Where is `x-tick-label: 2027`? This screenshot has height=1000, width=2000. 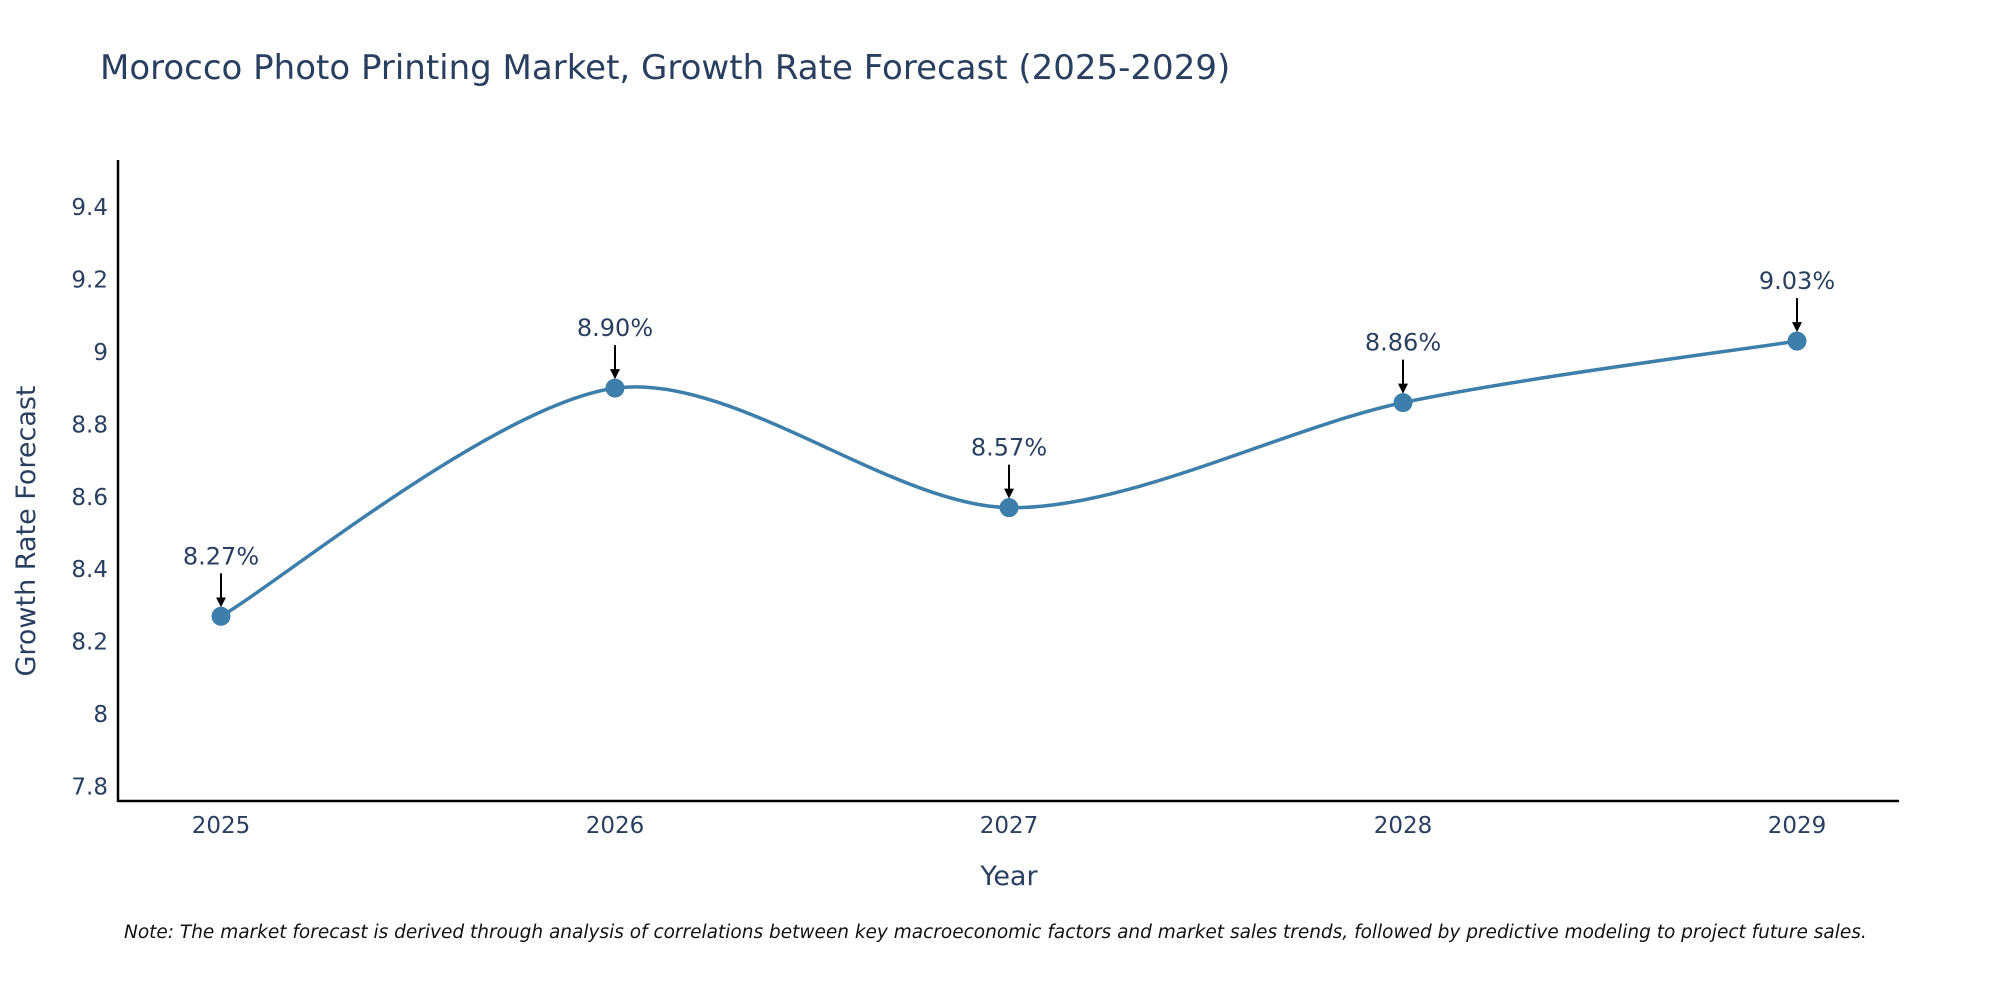 x-tick-label: 2027 is located at coordinates (1009, 826).